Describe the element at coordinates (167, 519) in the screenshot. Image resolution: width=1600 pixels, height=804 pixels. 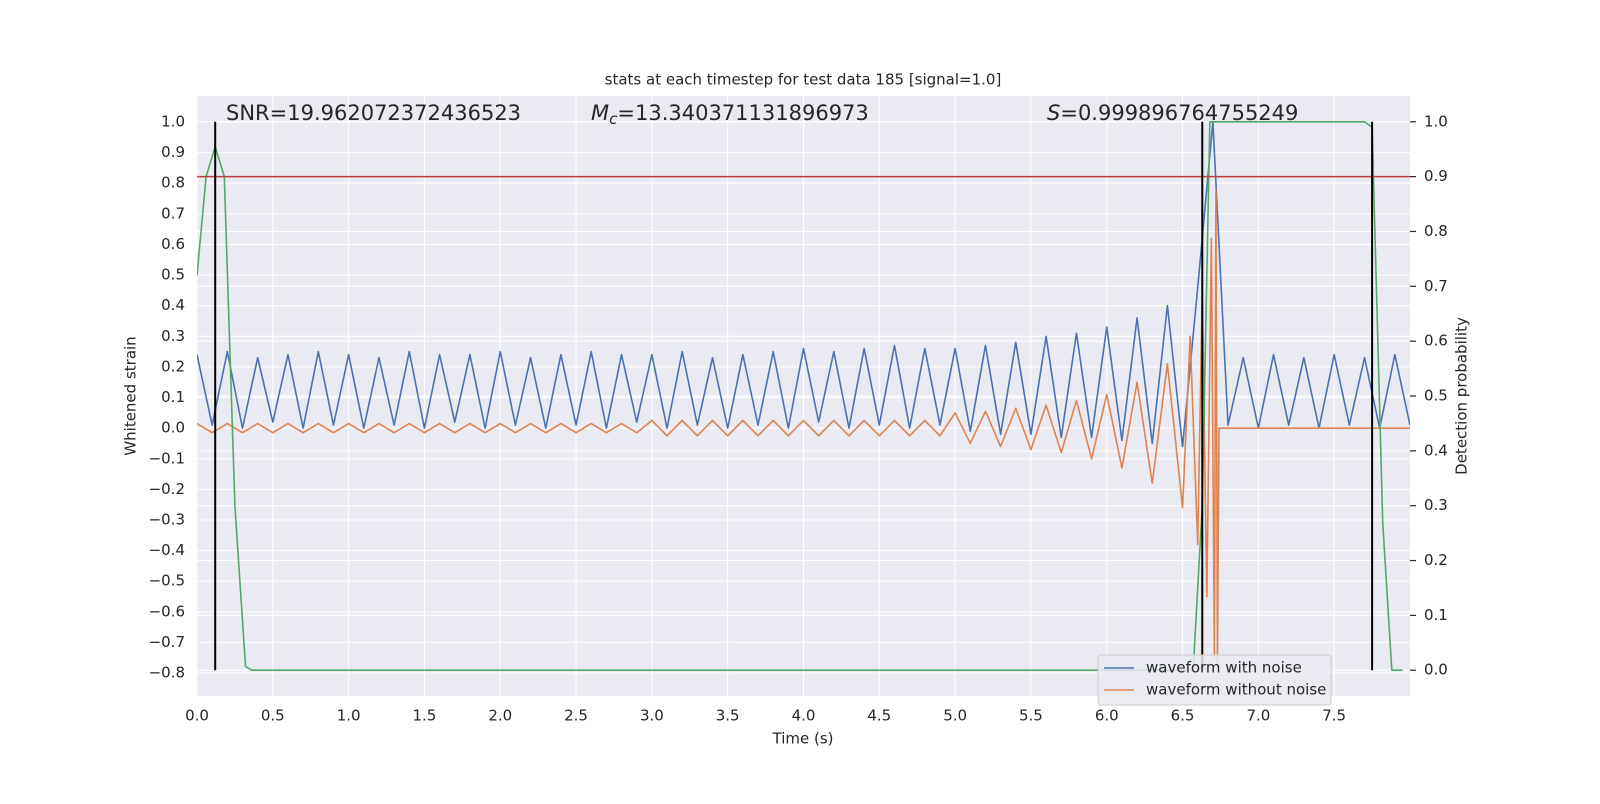
I see `y-tick-label: −0.3` at that location.